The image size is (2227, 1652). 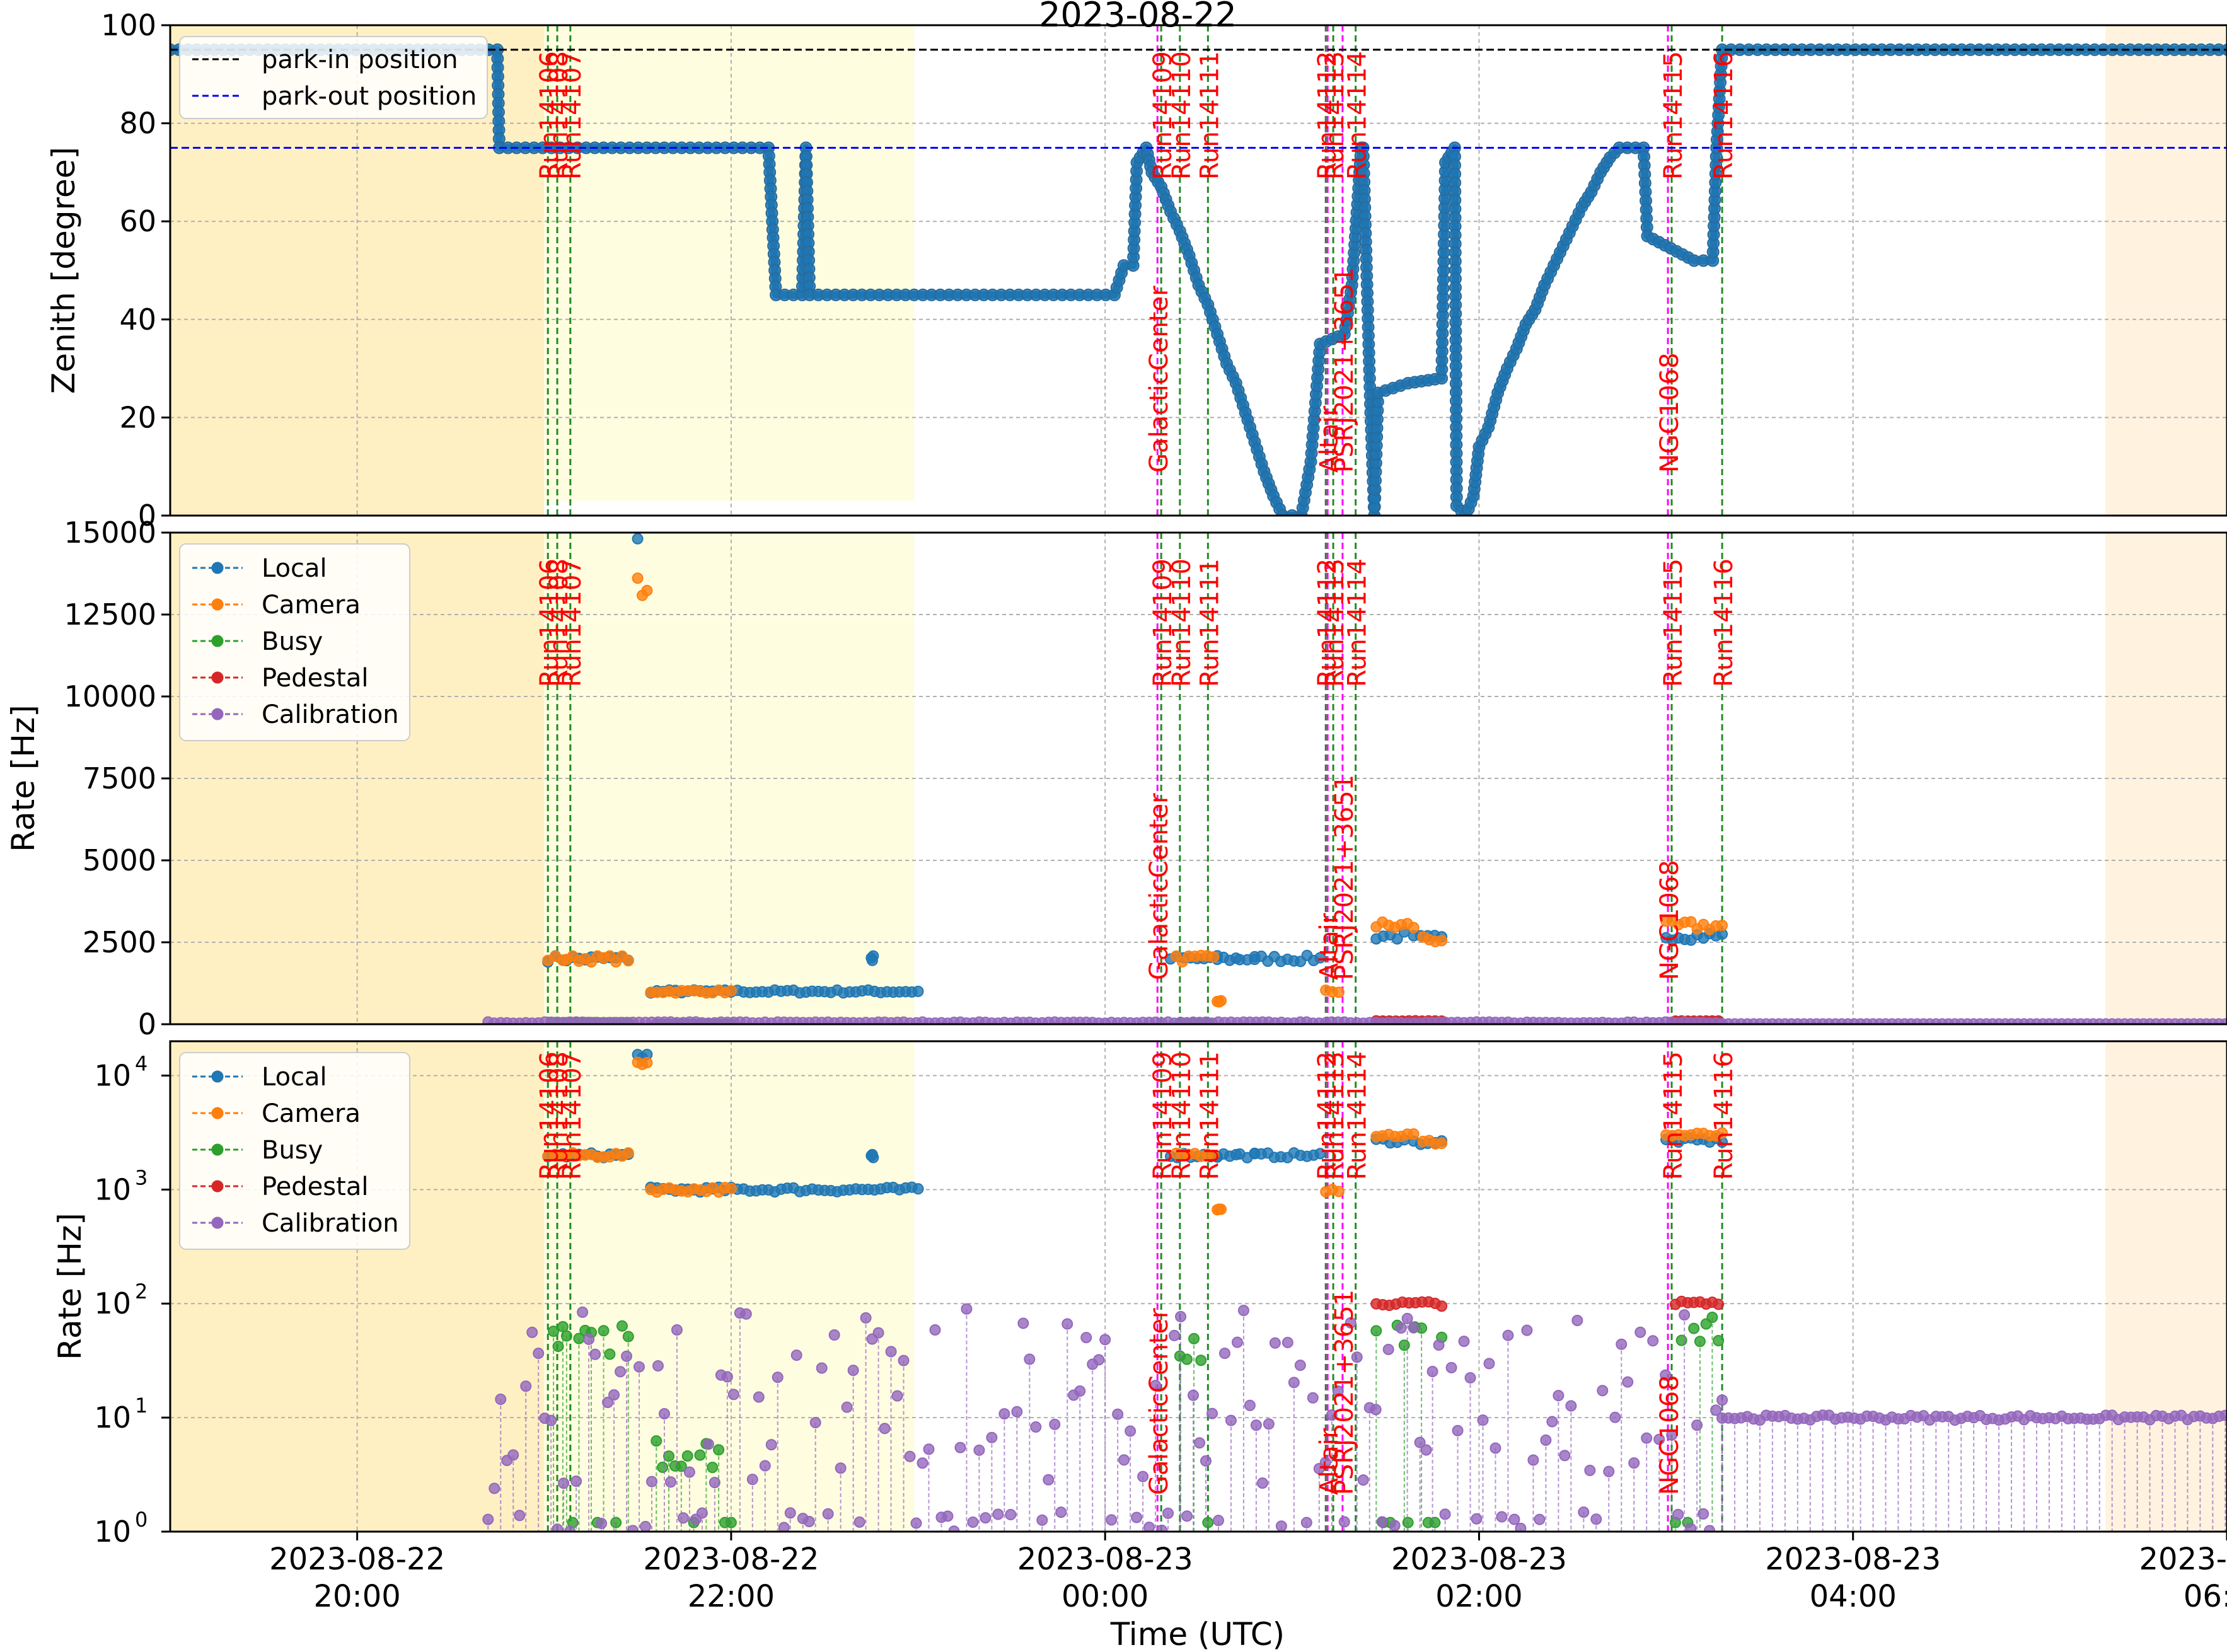 I want to click on source-label-psrj2021+3651: PSRJ2021+3651, so click(x=1344, y=1392).